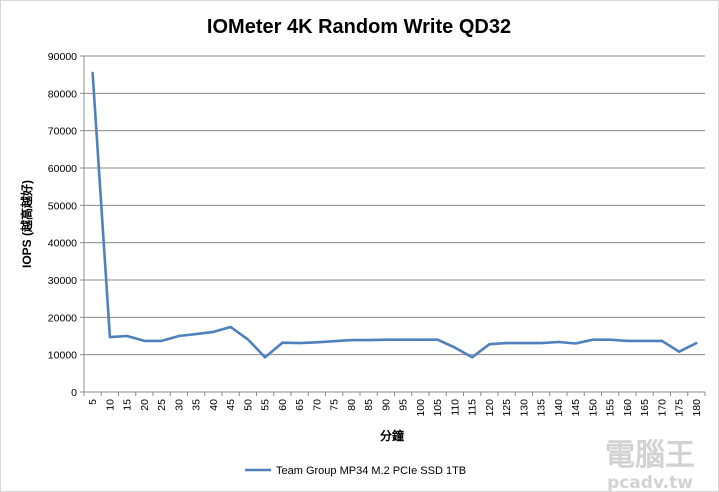 The width and height of the screenshot is (719, 492). I want to click on y-tick-label: 30000, so click(62, 281).